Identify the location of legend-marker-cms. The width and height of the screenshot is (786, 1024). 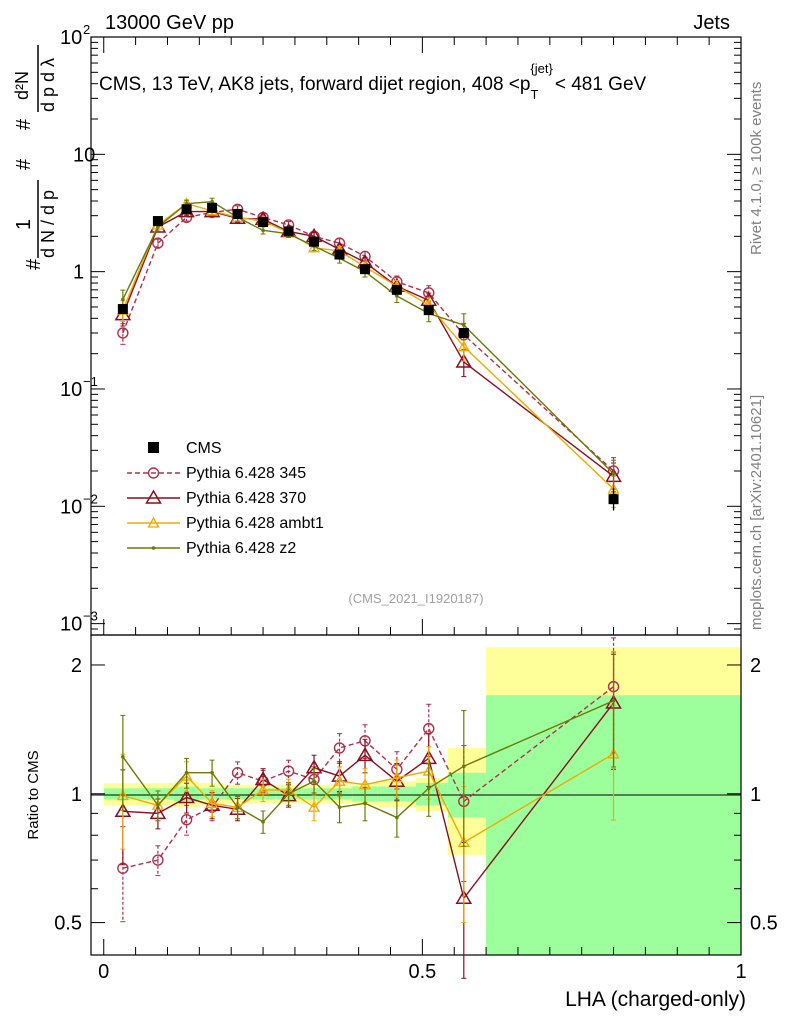
(153, 447).